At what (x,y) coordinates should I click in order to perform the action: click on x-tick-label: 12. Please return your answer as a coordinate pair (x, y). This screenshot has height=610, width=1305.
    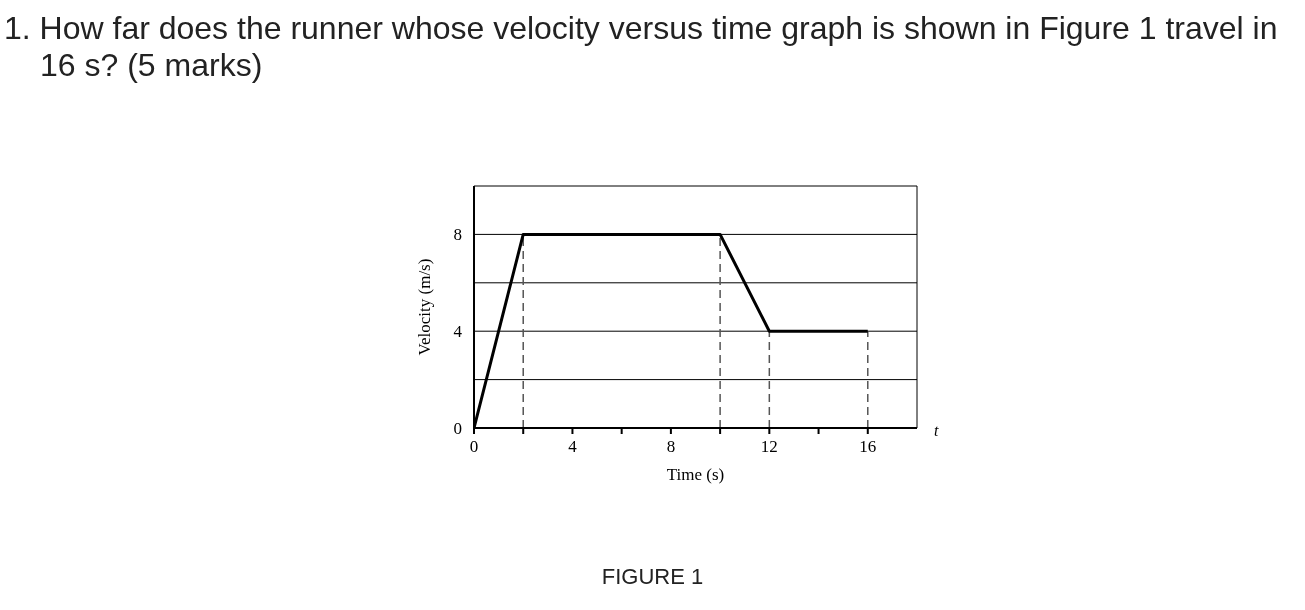
    Looking at the image, I should click on (769, 446).